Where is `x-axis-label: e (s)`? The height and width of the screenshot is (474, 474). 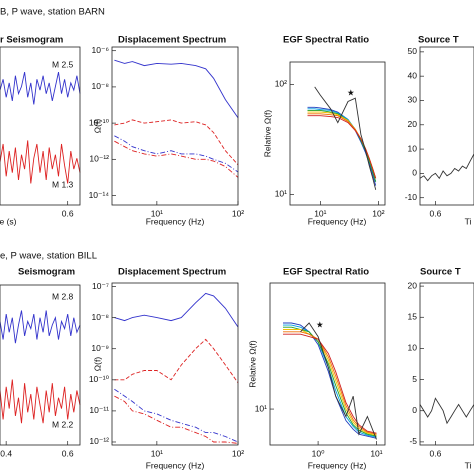
x-axis-label: e (s) is located at coordinates (8, 221).